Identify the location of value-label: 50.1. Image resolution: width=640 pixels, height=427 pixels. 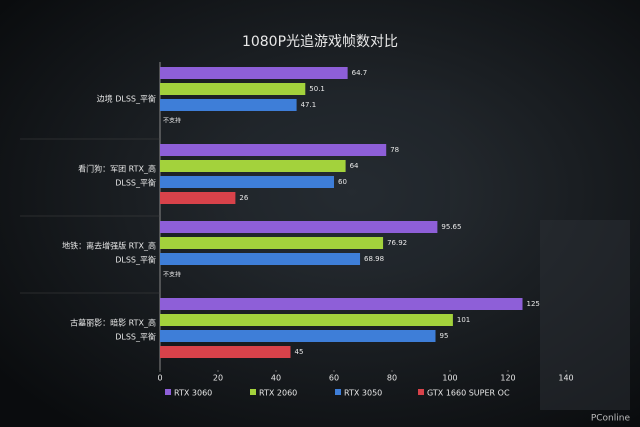
(317, 89).